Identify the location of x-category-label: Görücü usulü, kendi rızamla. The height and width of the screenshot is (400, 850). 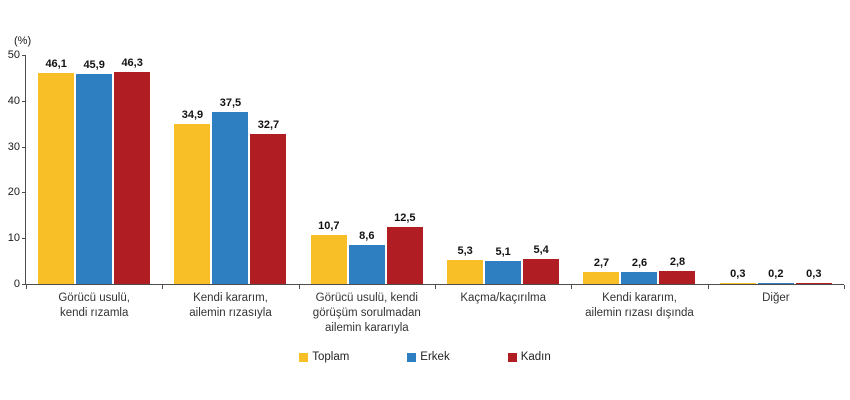
(94, 306).